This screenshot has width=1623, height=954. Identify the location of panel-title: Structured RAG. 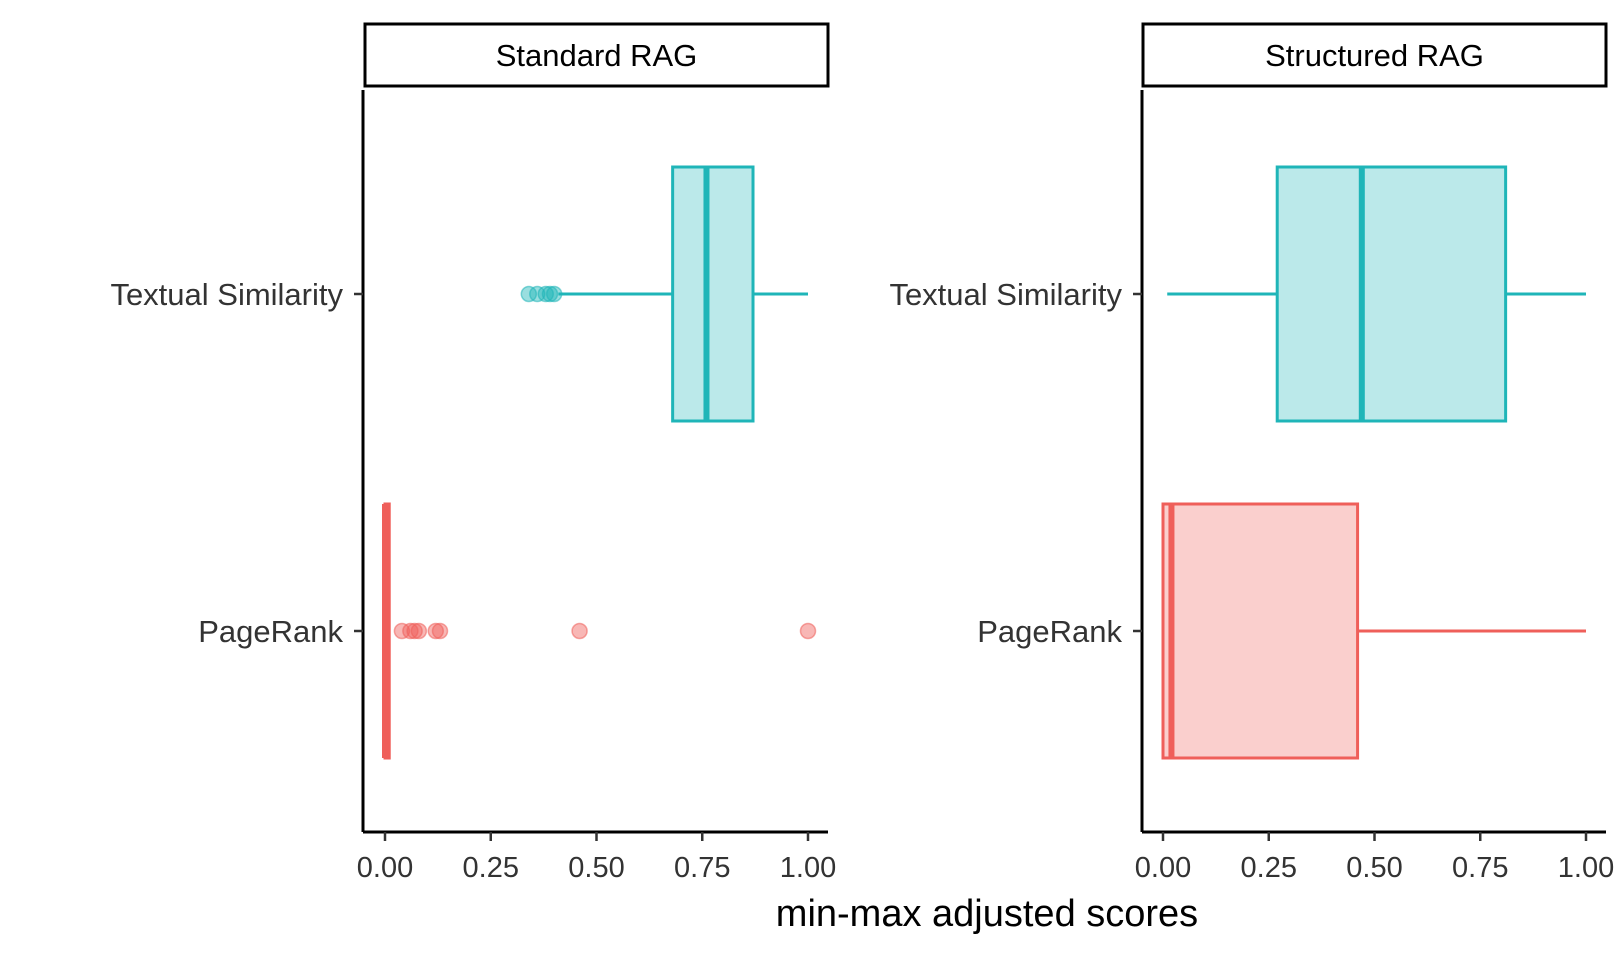
(1374, 55).